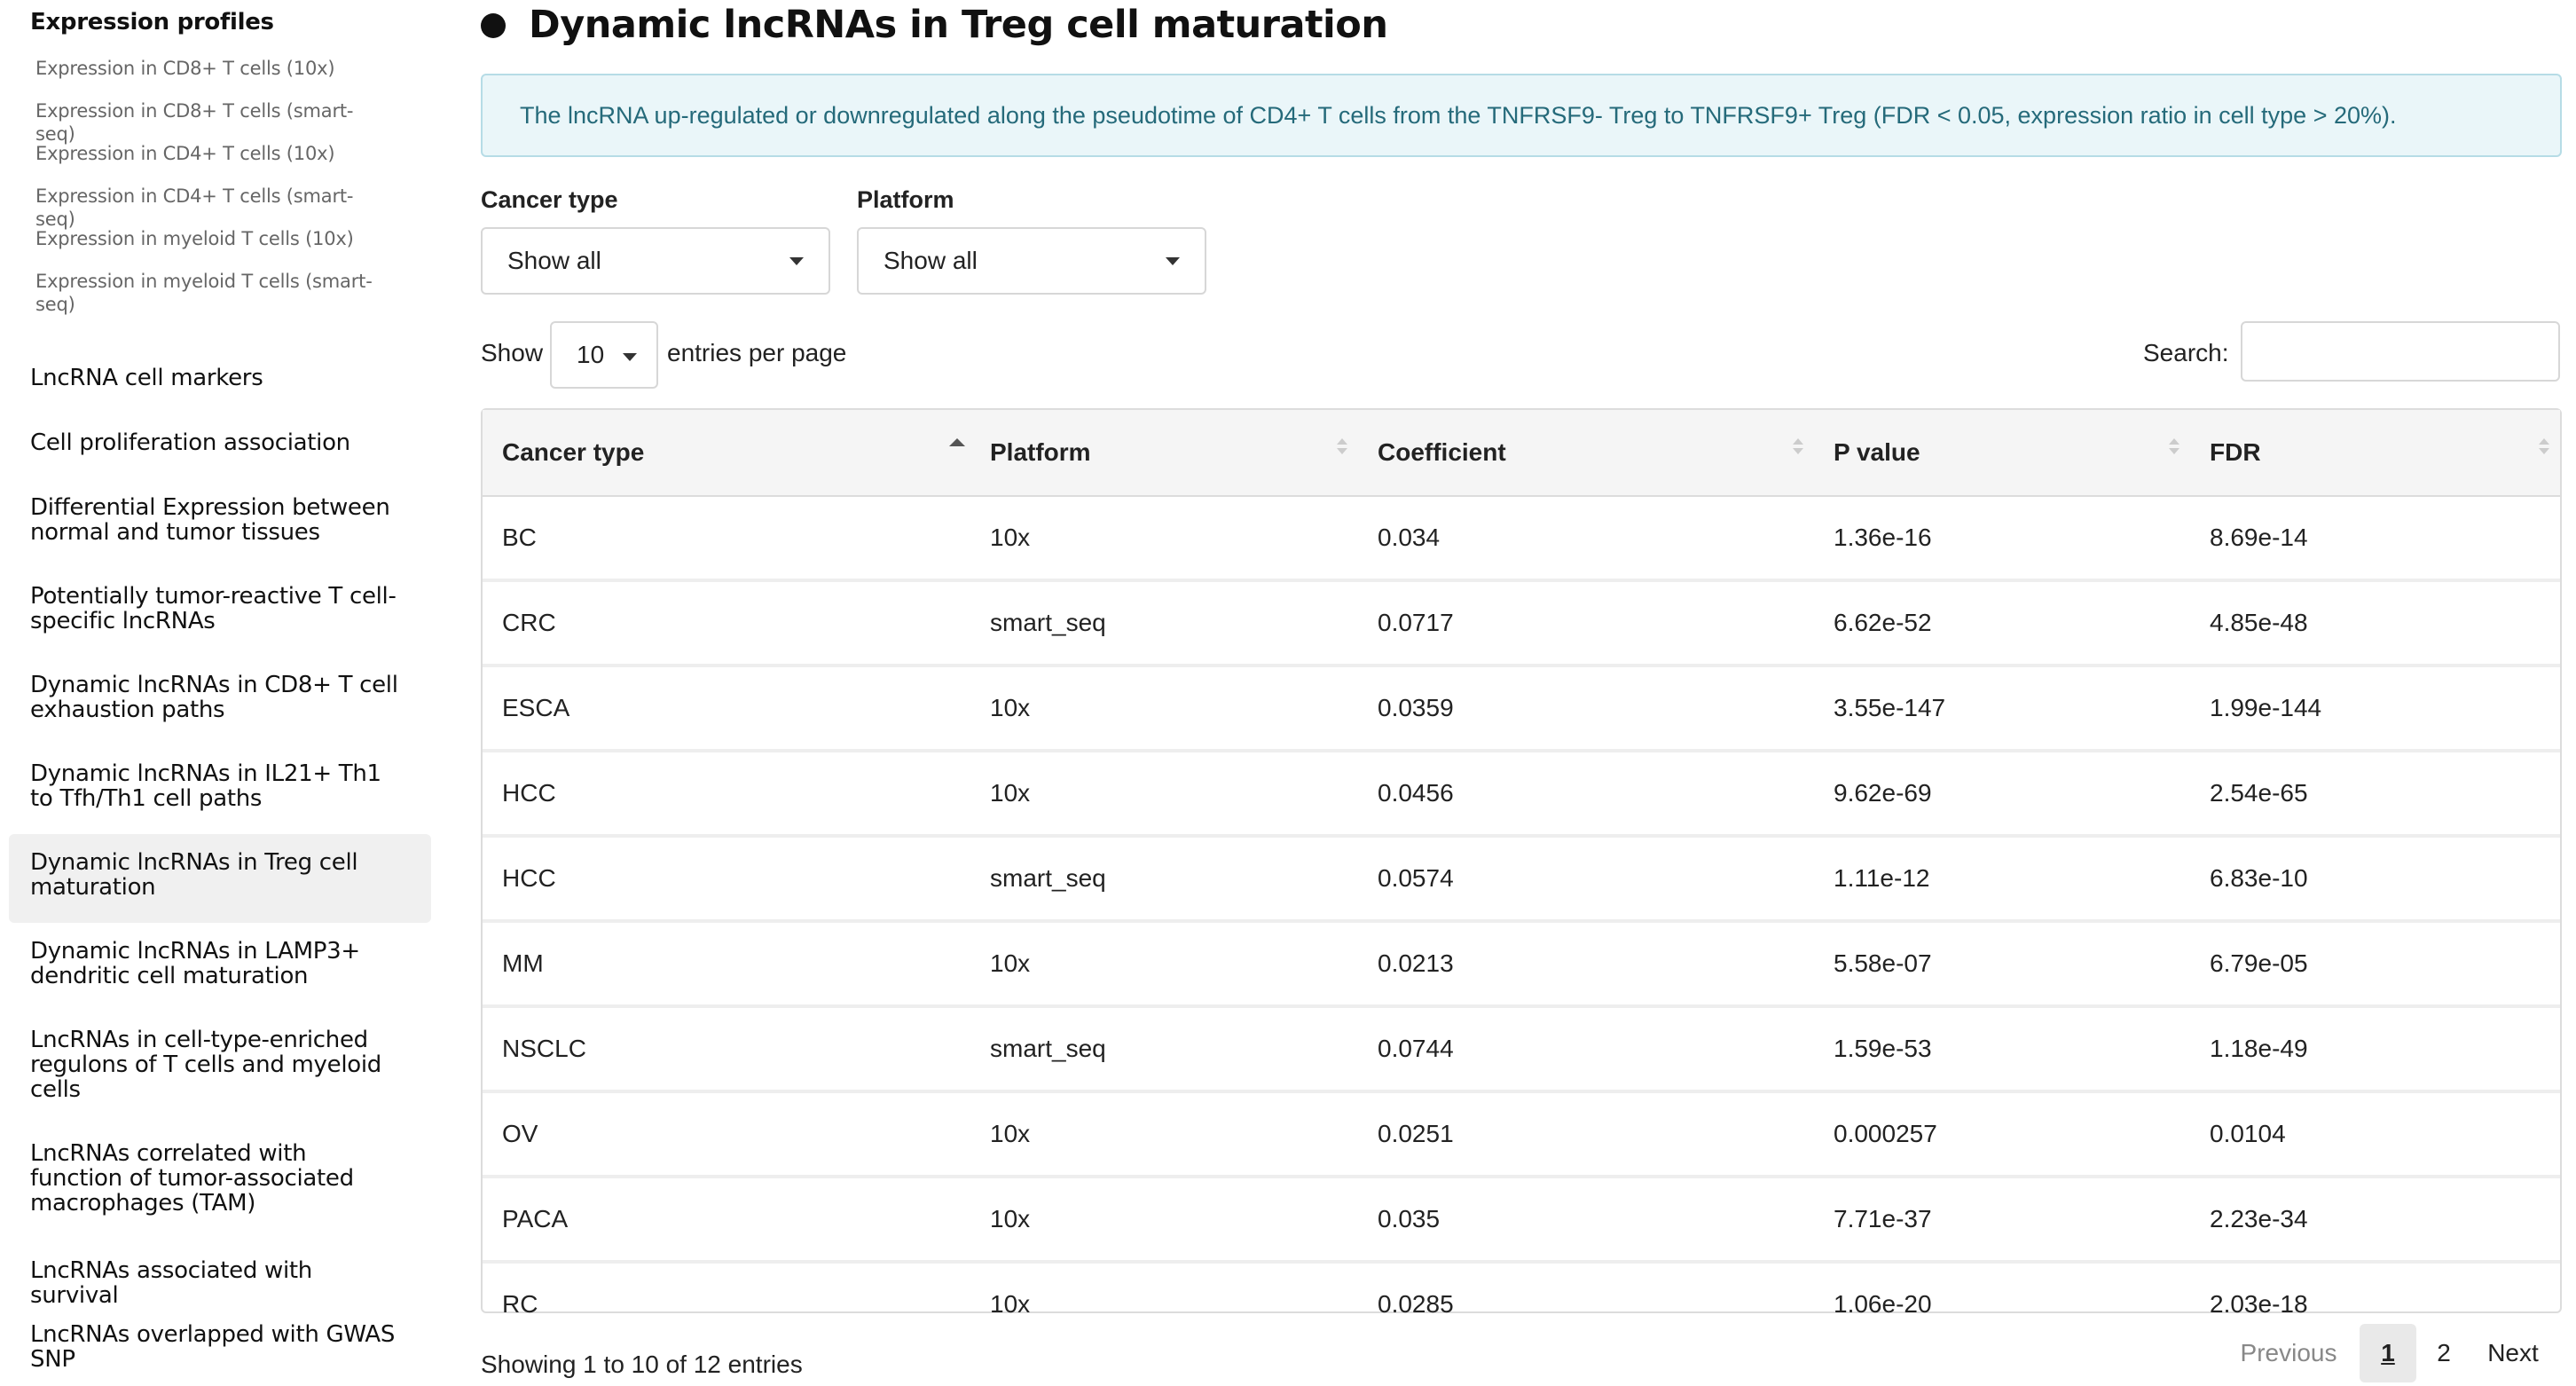 This screenshot has width=2576, height=1386. Describe the element at coordinates (171, 1283) in the screenshot. I see `sidebar-item-survival: LncRNAs associated with survival` at that location.